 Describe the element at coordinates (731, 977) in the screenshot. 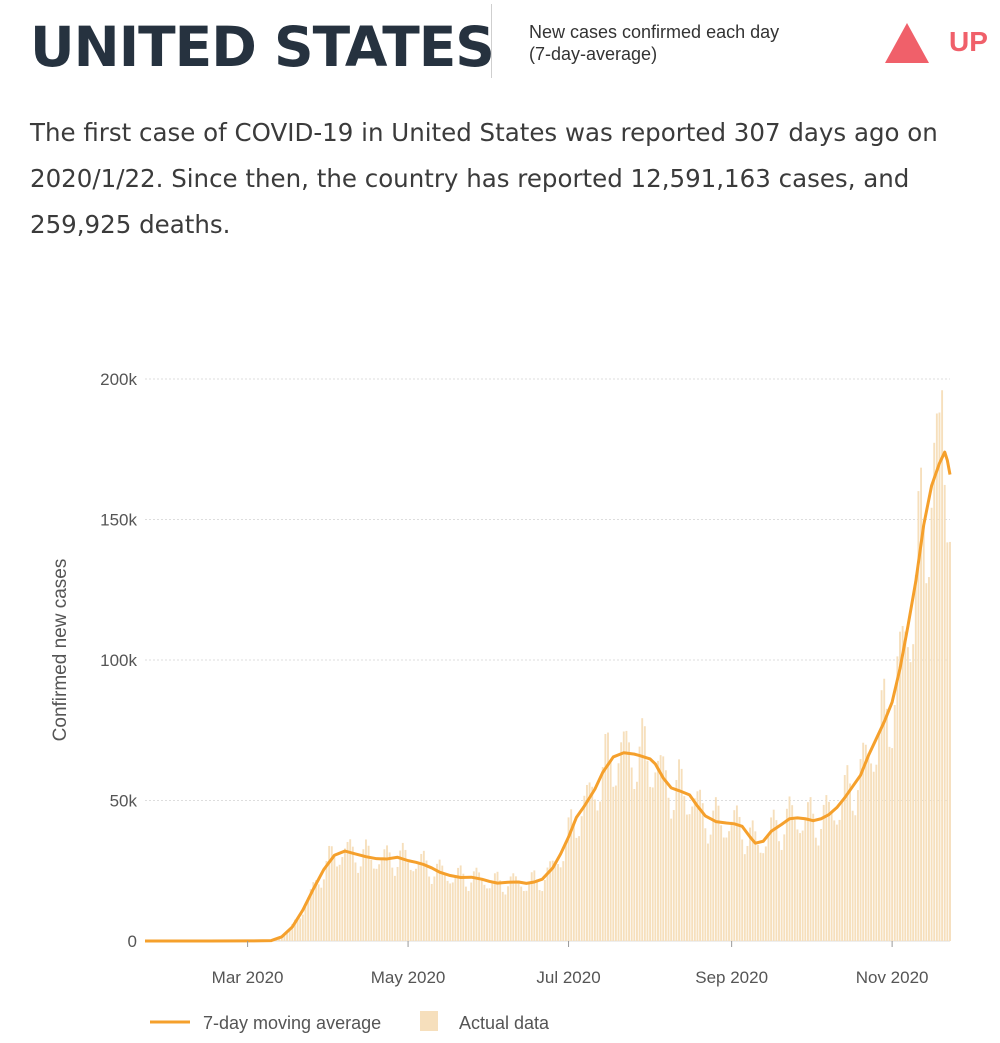

I see `x-tick-label: Sep 2020` at that location.